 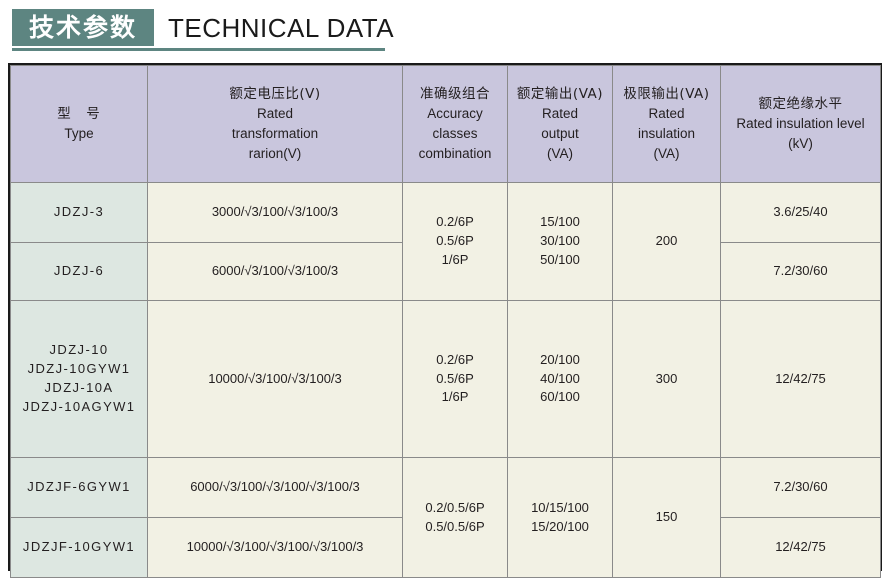 What do you see at coordinates (560, 259) in the screenshot?
I see `output-line: 50/100` at bounding box center [560, 259].